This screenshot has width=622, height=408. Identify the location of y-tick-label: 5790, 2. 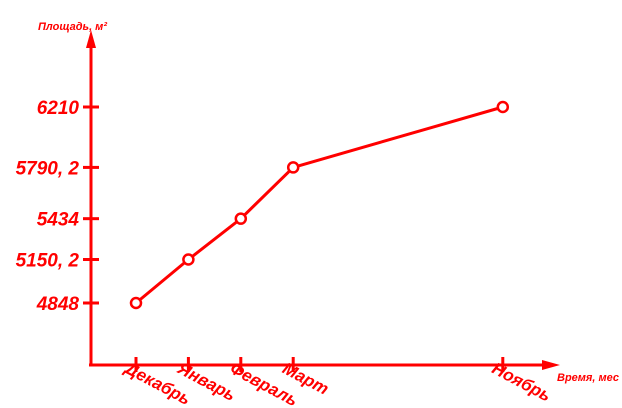
(48, 168).